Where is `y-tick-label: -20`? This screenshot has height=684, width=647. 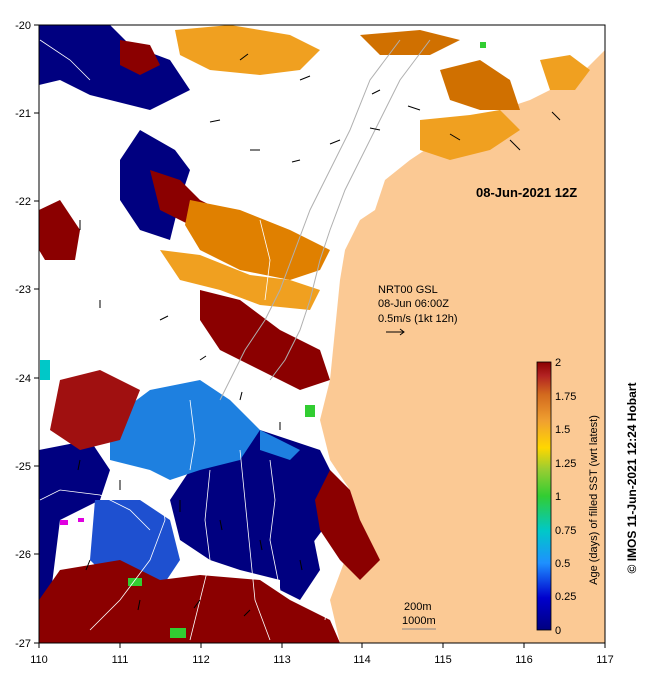
y-tick-label: -20 is located at coordinates (23, 26).